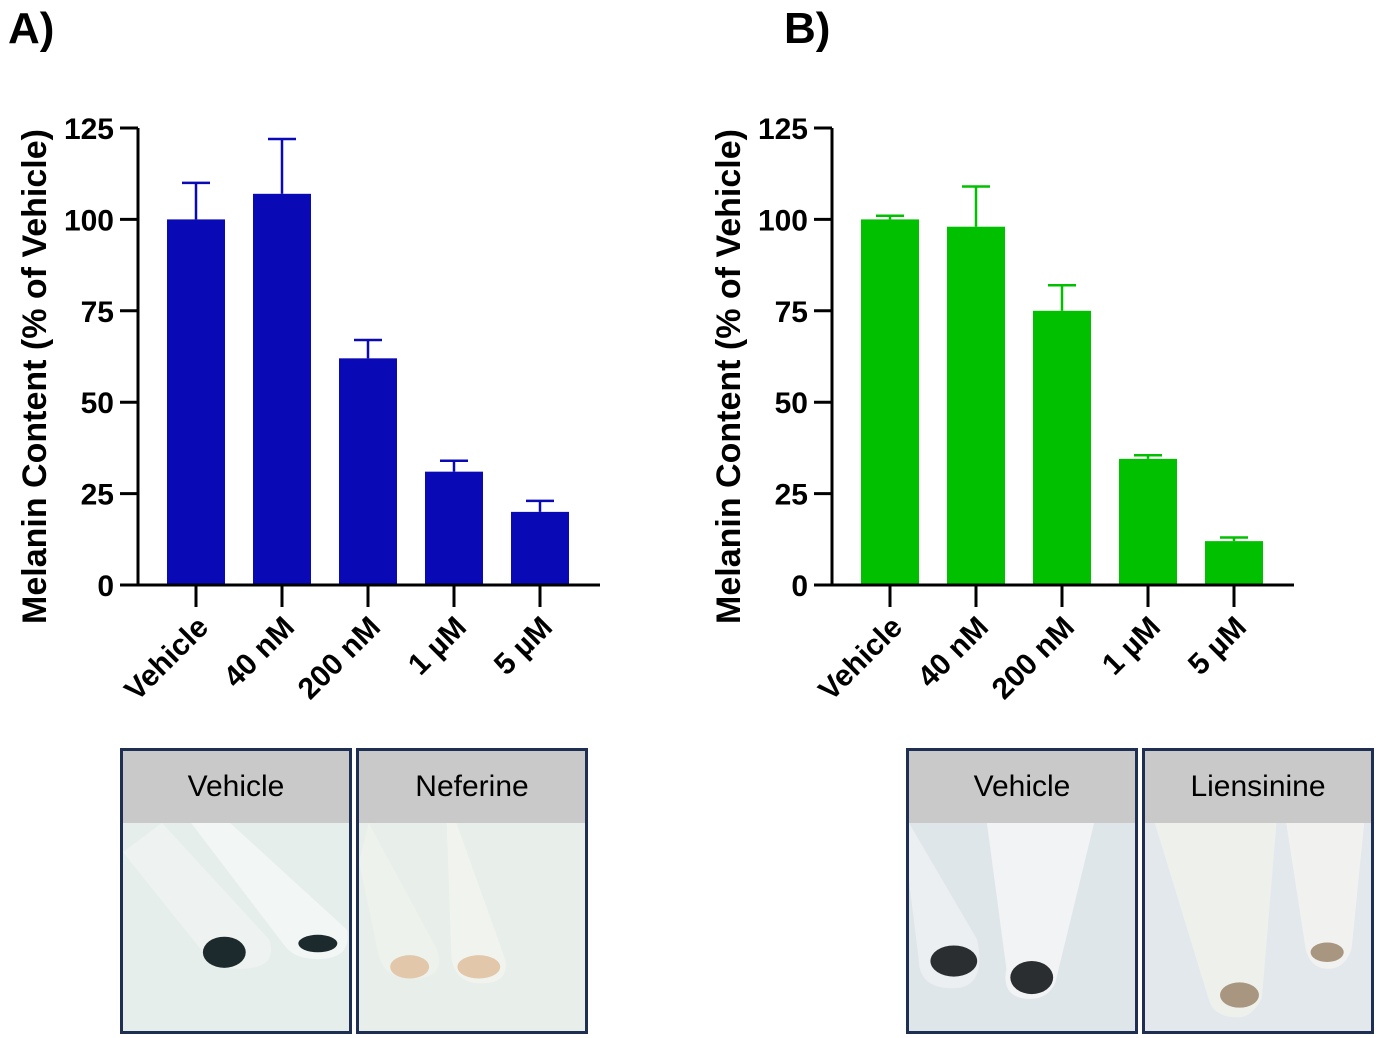  What do you see at coordinates (807, 28) in the screenshot?
I see `panel-label: B)` at bounding box center [807, 28].